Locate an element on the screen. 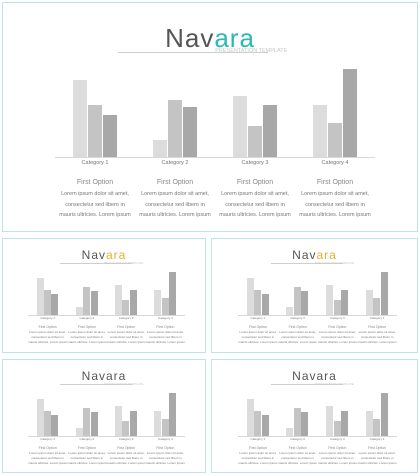 The image size is (420, 475). slide-title-part-a: Navara is located at coordinates (314, 376).